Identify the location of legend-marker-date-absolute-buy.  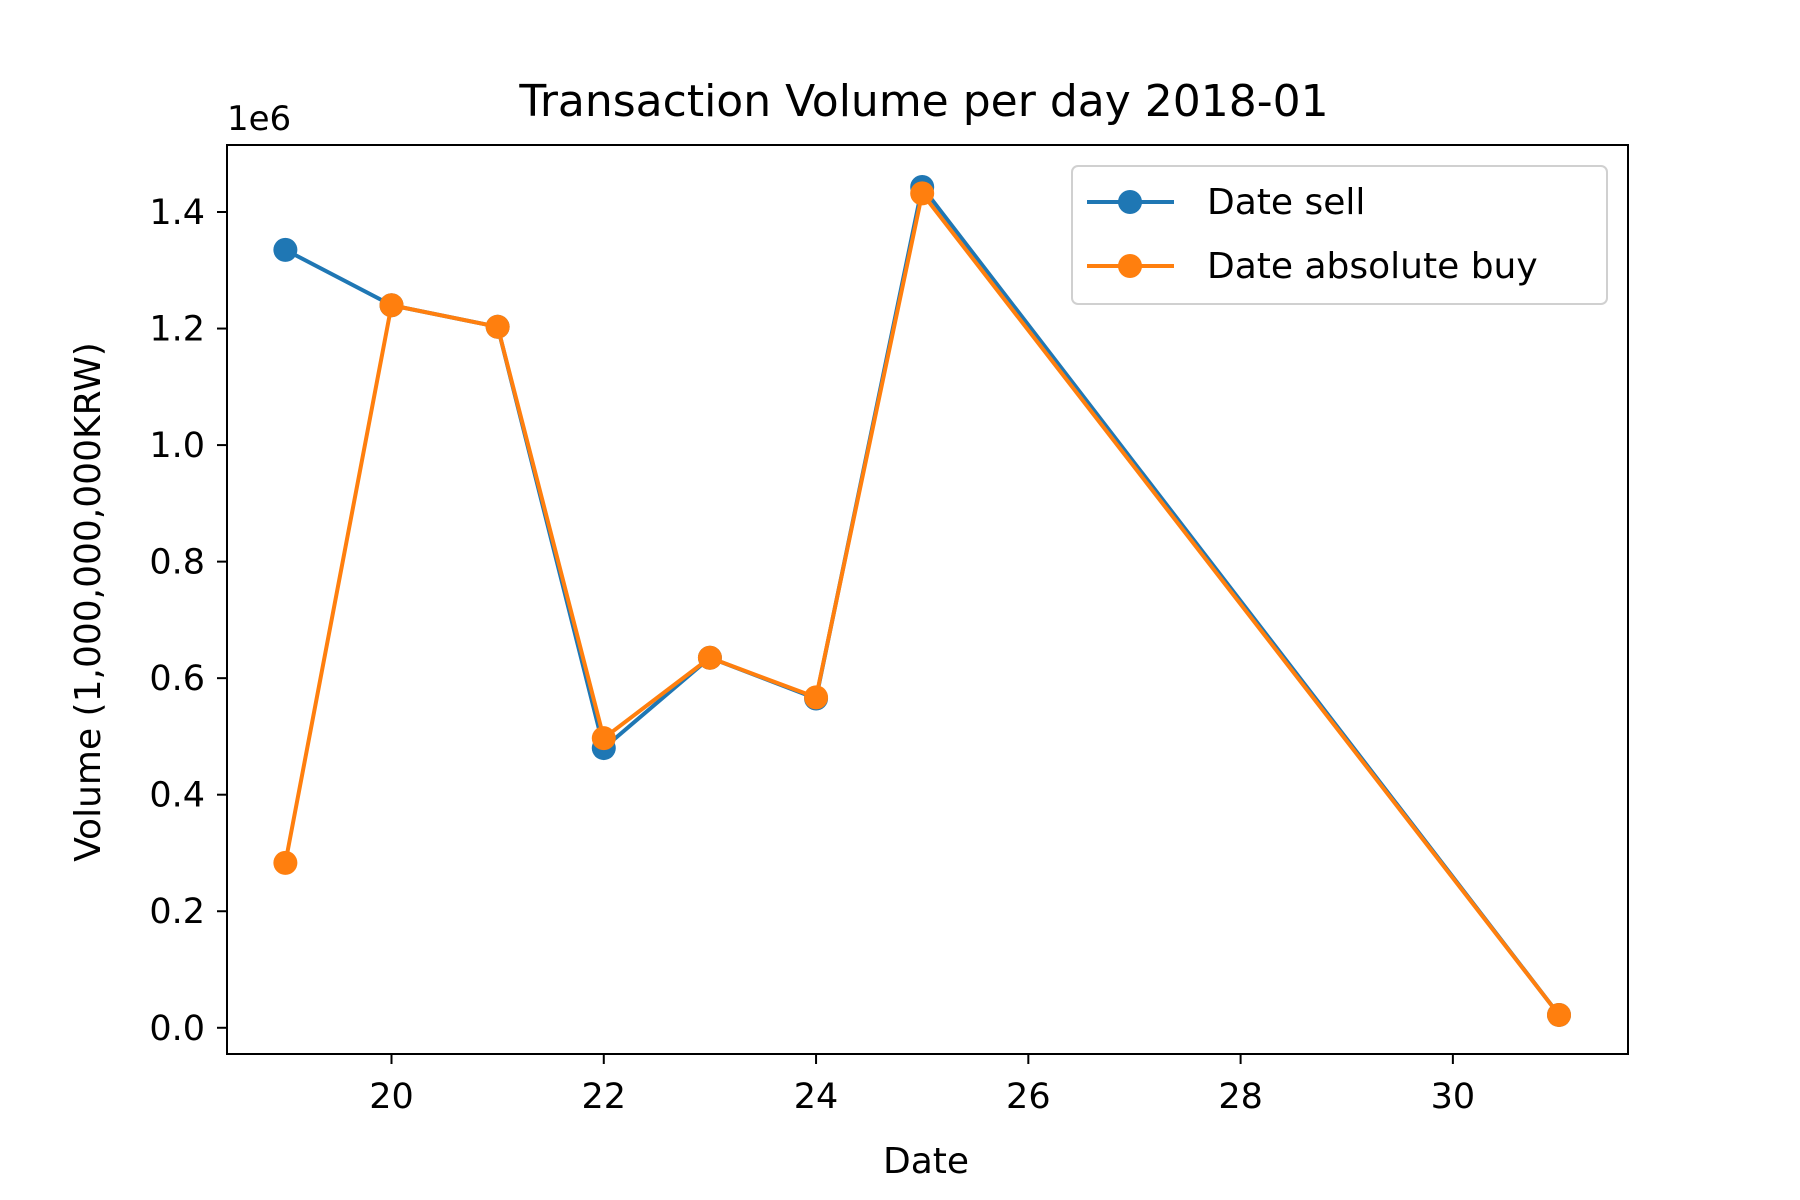
(1130, 266).